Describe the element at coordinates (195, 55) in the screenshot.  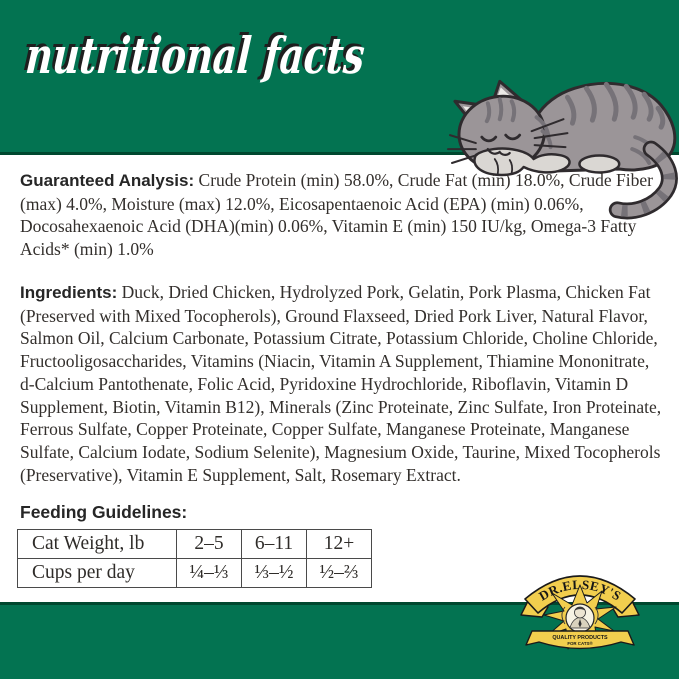
I see `page-title: nutritional facts` at that location.